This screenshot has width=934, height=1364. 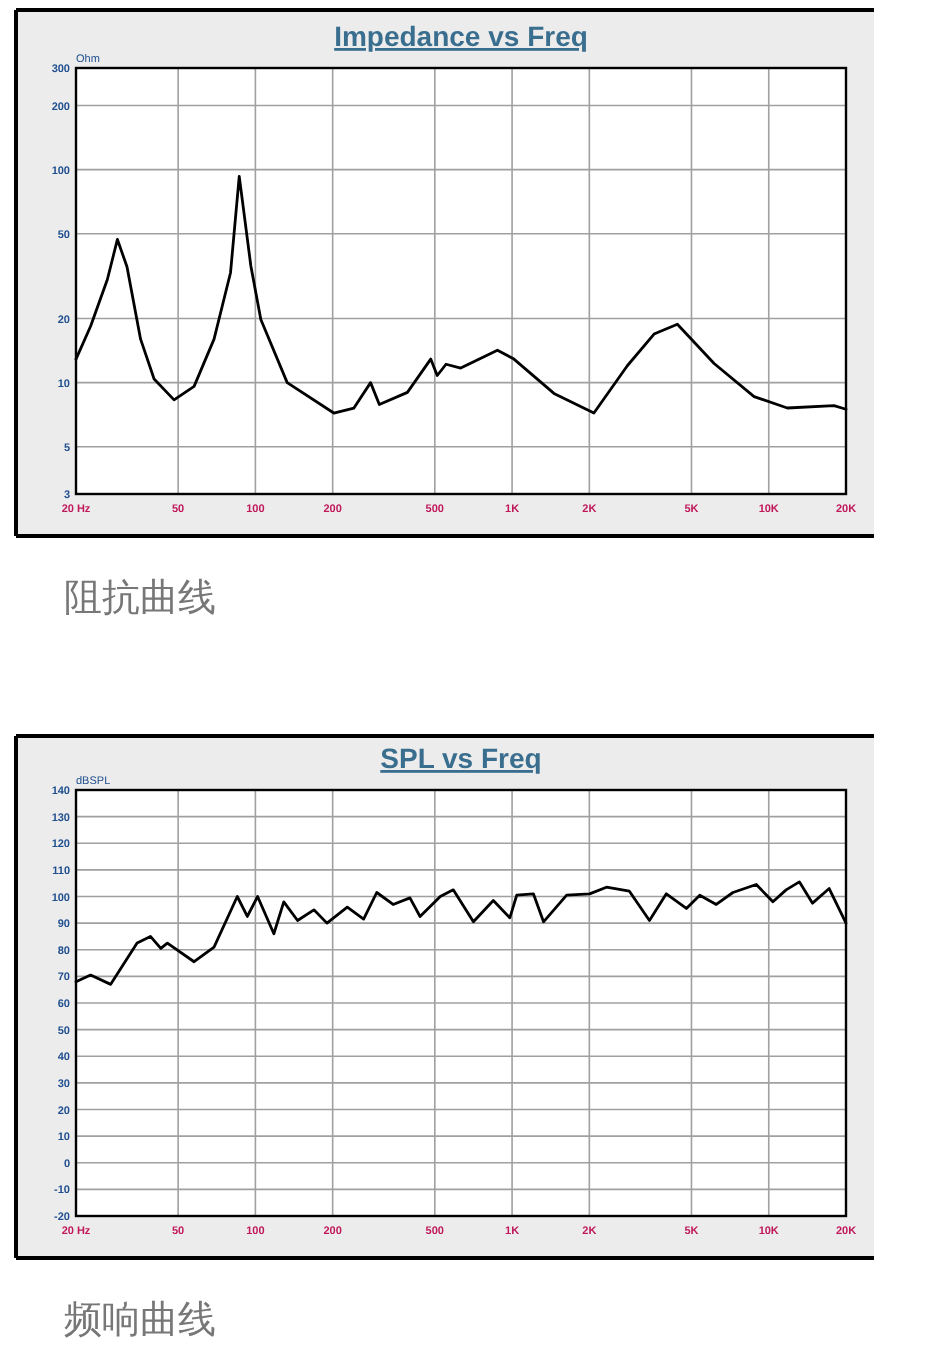 I want to click on chart-title: SPL vs Freq, so click(x=461, y=758).